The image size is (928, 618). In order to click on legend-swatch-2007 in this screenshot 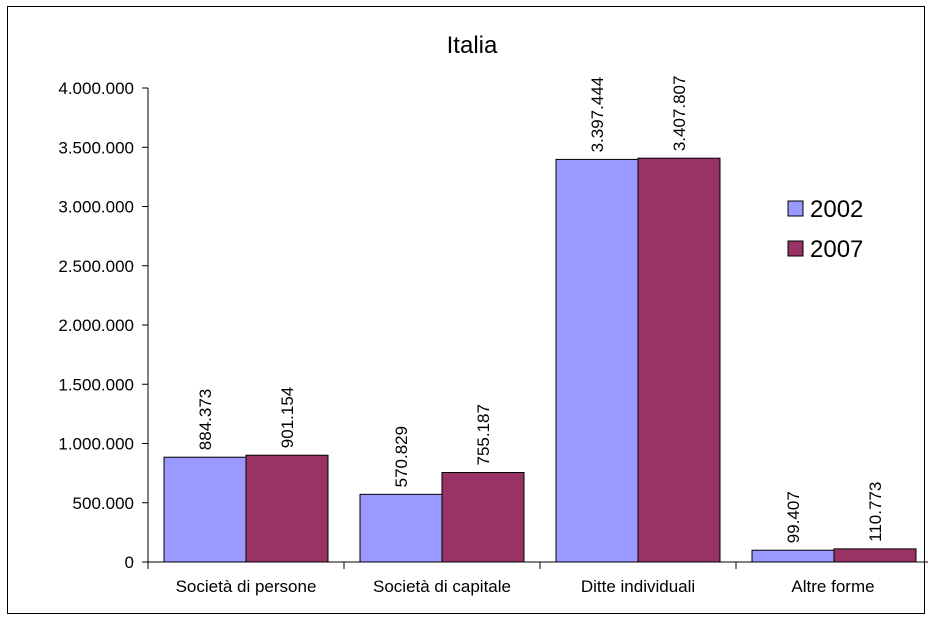, I will do `click(795, 248)`.